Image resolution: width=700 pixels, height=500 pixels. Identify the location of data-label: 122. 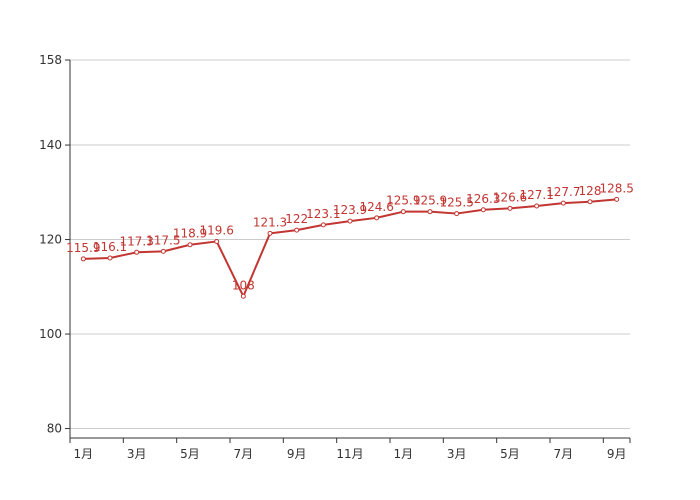
(296, 219).